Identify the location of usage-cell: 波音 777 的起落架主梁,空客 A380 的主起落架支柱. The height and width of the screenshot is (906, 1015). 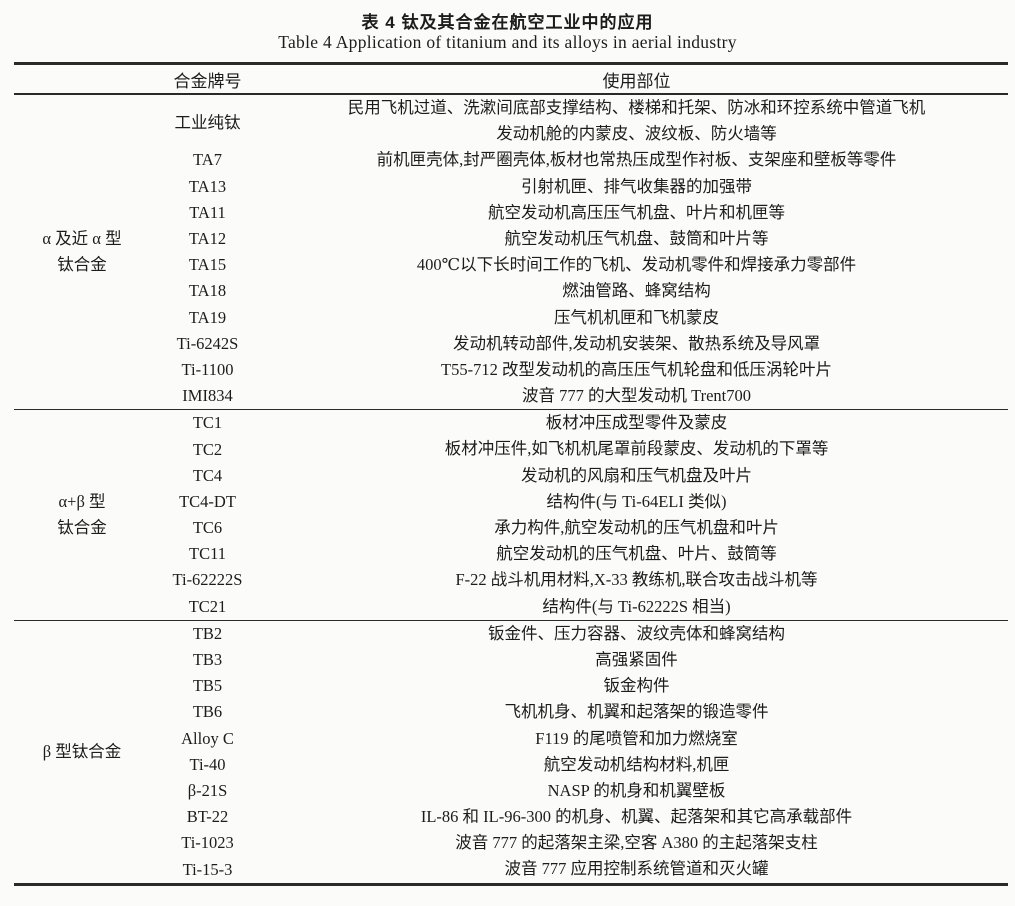
(636, 843).